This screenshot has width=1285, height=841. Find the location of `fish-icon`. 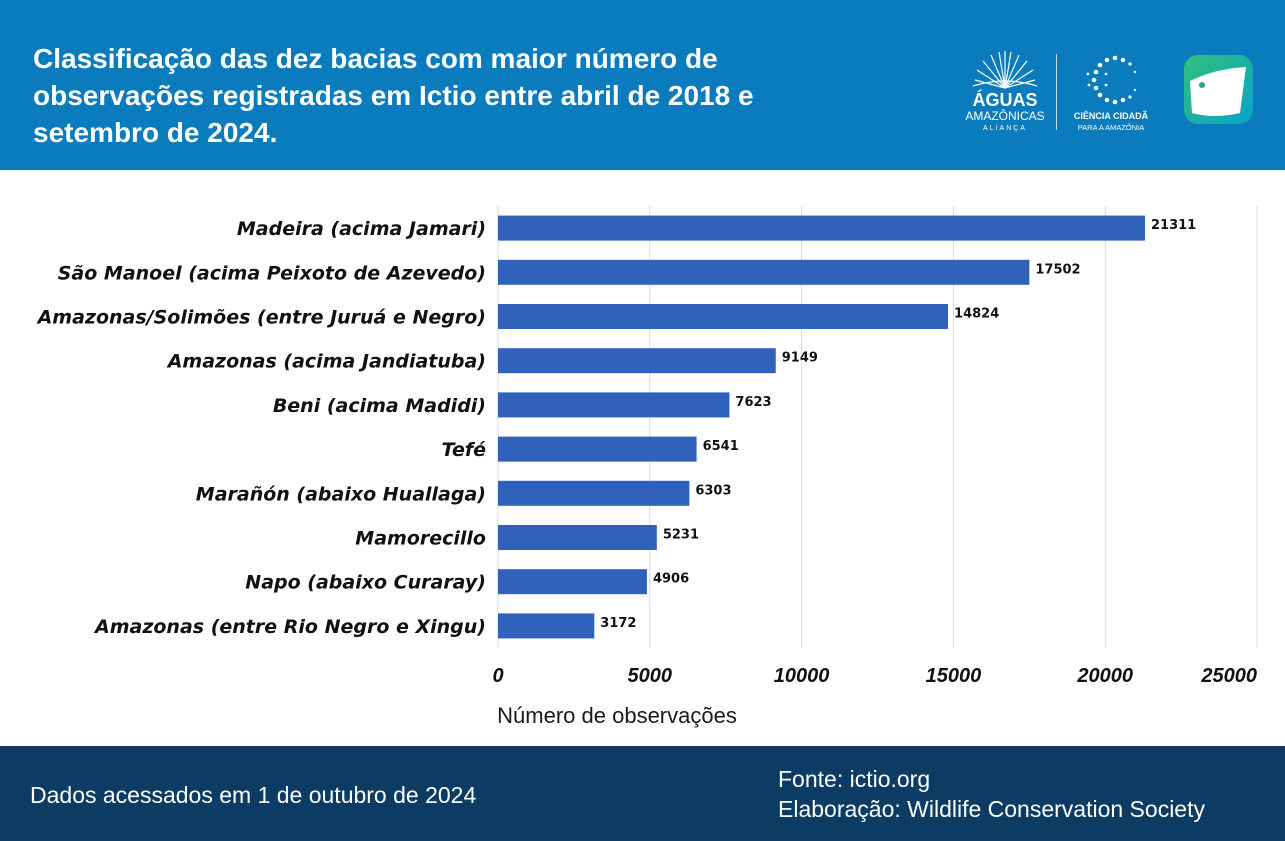

fish-icon is located at coordinates (1218, 91).